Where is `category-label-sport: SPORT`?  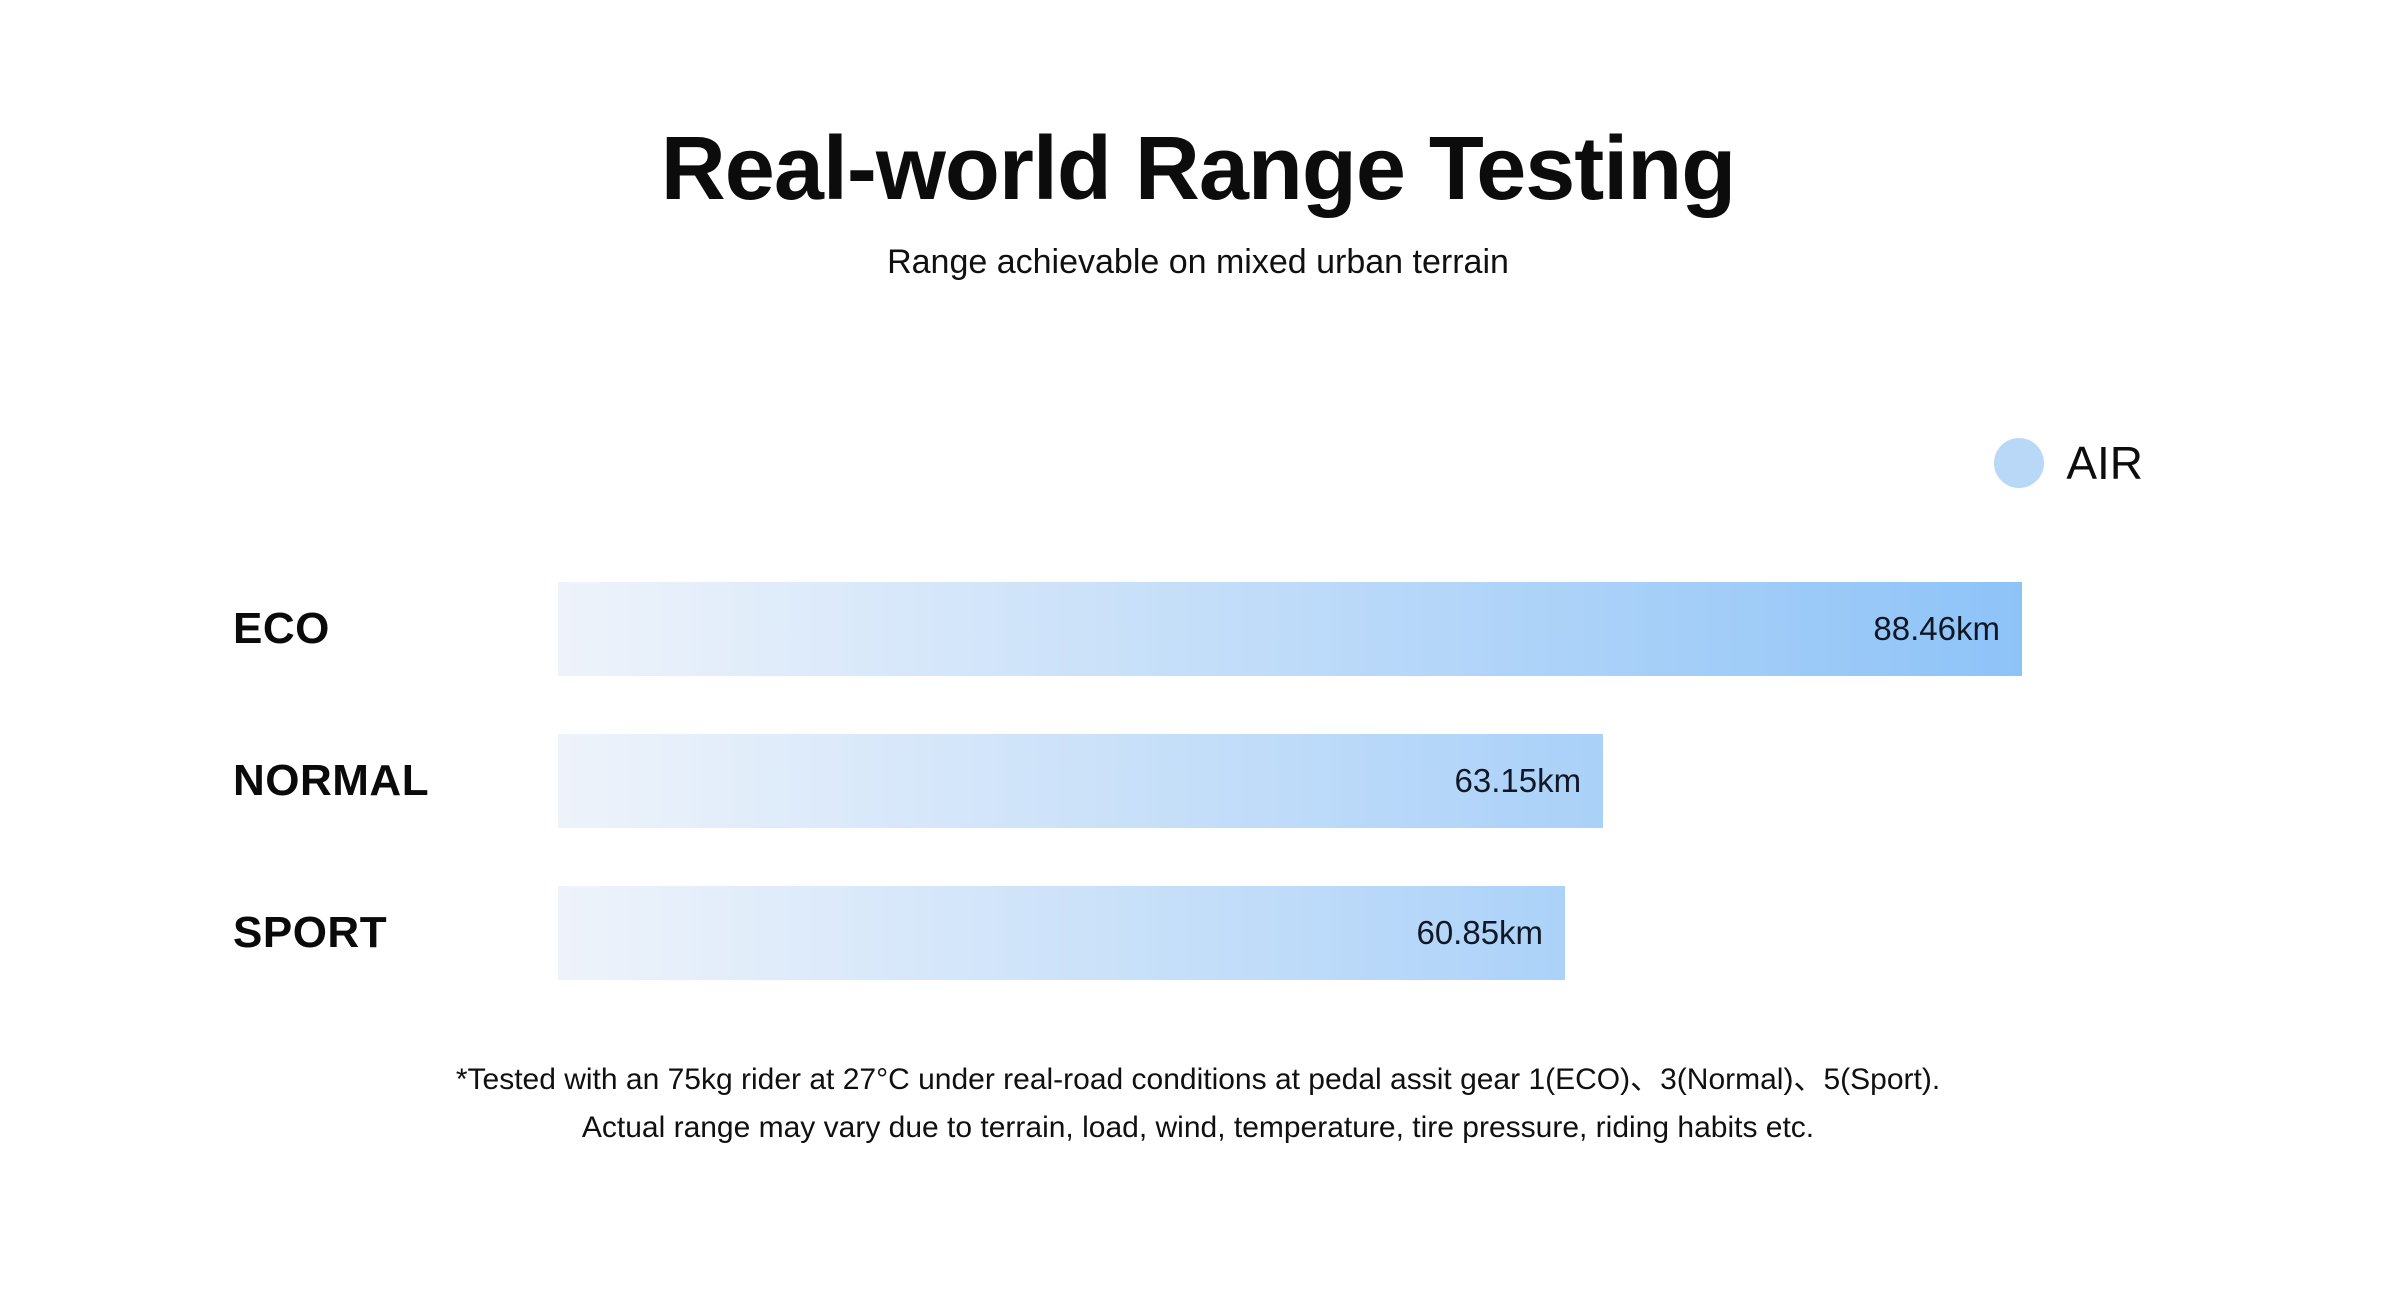 category-label-sport: SPORT is located at coordinates (310, 932).